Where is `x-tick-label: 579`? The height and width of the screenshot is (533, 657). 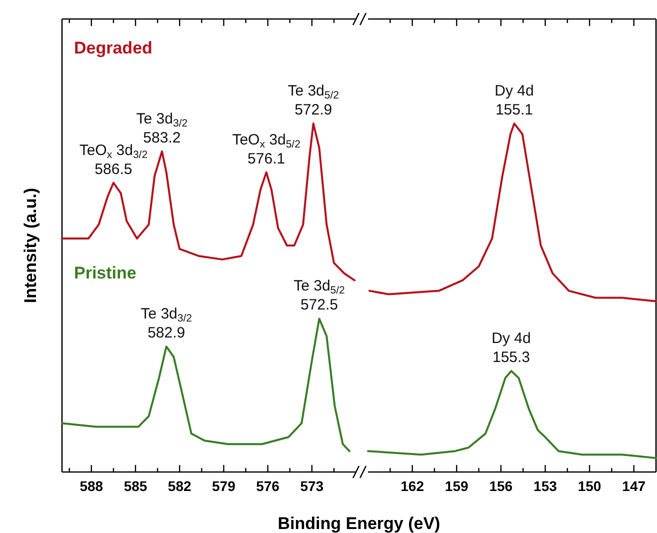 x-tick-label: 579 is located at coordinates (224, 486).